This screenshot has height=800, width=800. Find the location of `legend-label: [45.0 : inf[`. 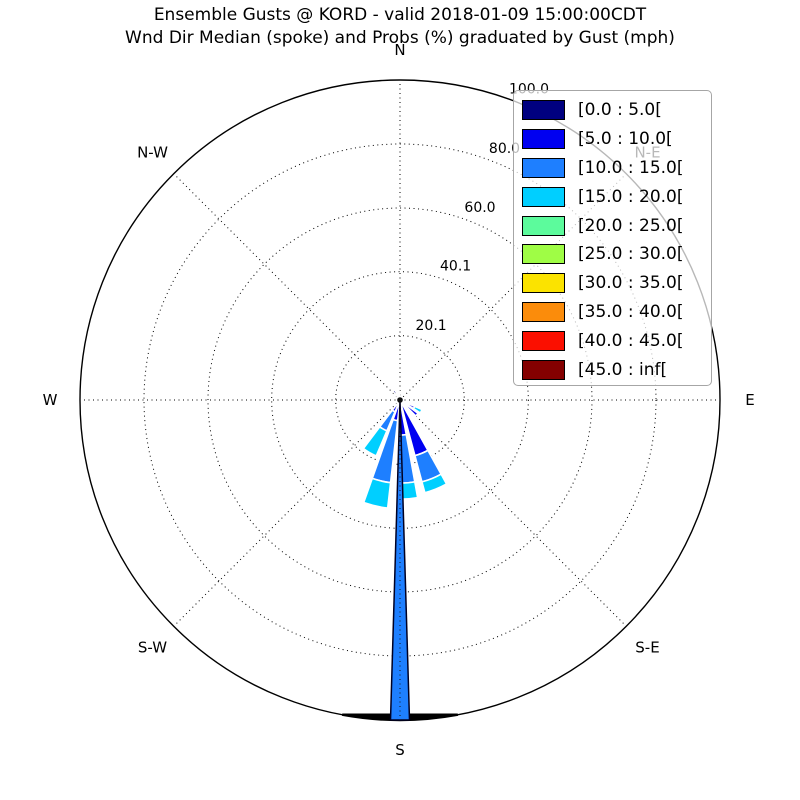

legend-label: [45.0 : inf[ is located at coordinates (623, 369).